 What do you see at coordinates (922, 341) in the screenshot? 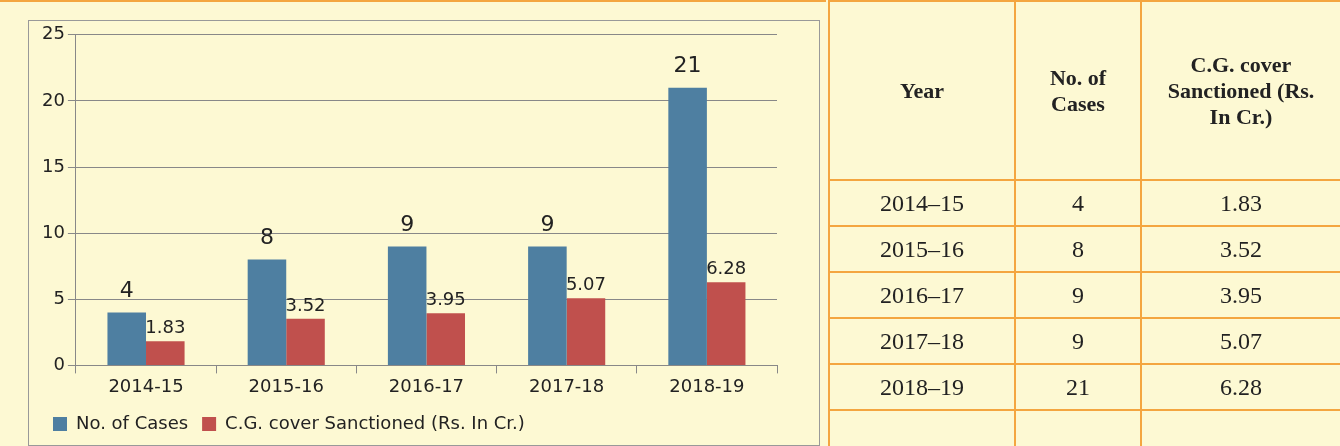
I see `category-label: 2017–18` at bounding box center [922, 341].